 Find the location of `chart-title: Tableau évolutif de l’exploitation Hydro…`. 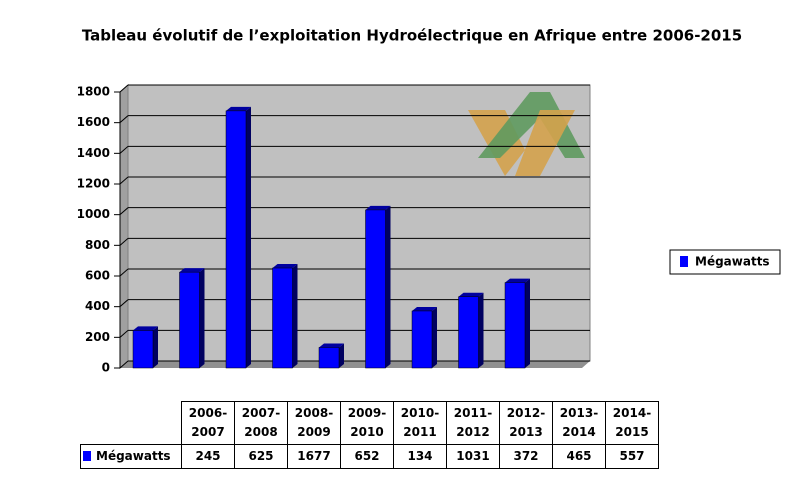

chart-title: Tableau évolutif de l’exploitation Hydro… is located at coordinates (412, 36).